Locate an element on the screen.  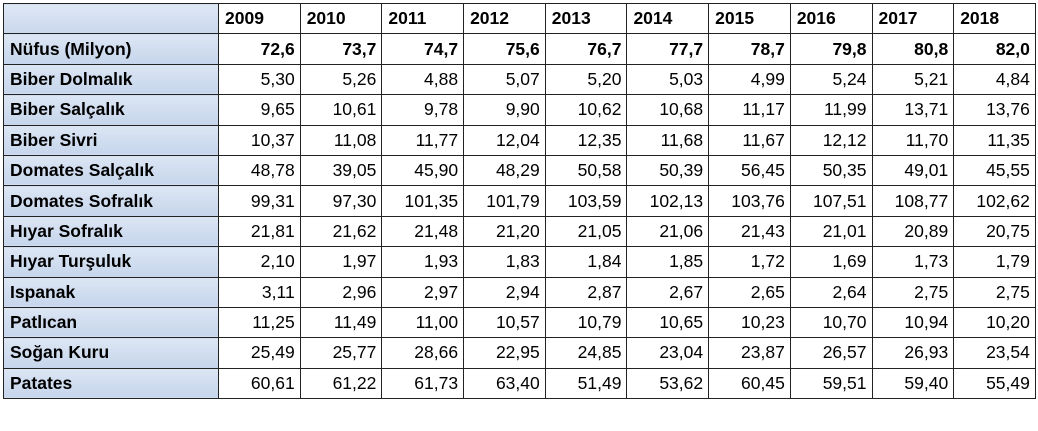
table-cell: 11,68 is located at coordinates (668, 140).